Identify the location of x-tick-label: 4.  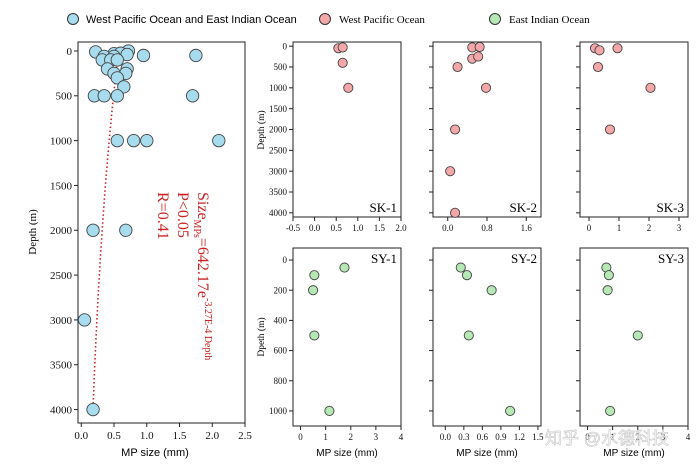
(401, 437).